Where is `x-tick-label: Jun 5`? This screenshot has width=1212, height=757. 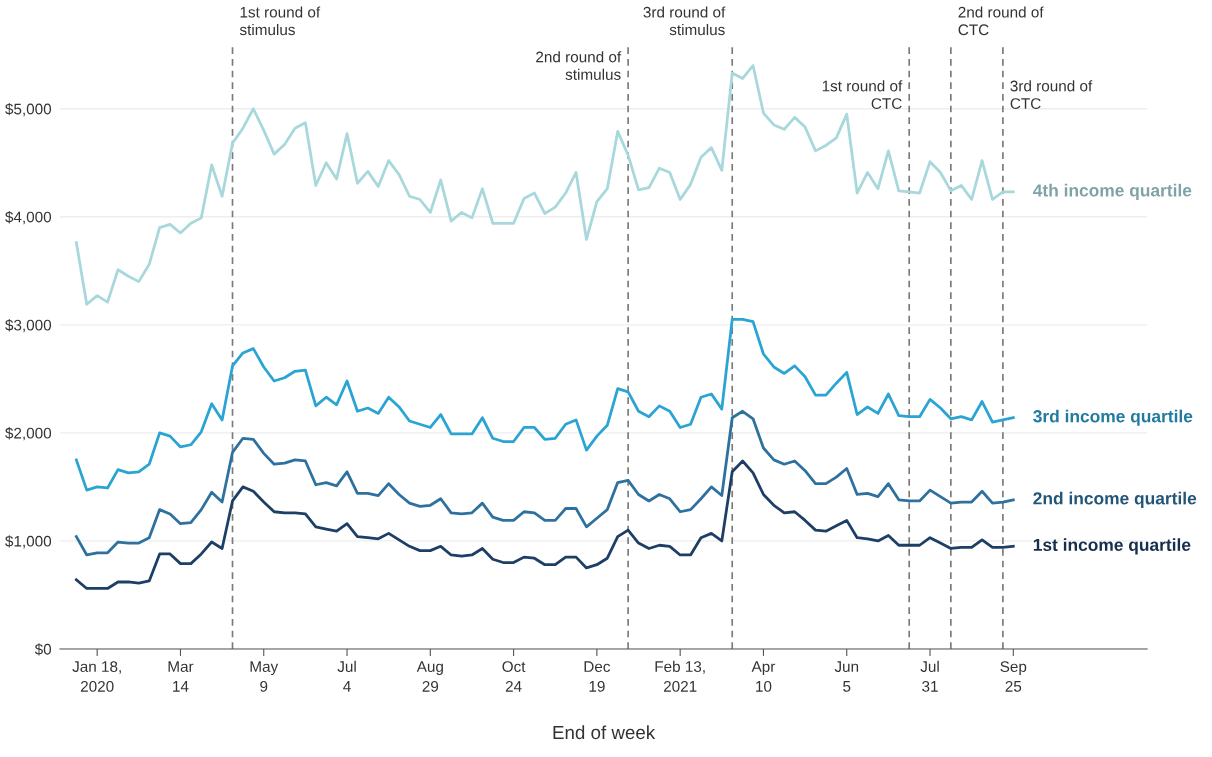 x-tick-label: Jun 5 is located at coordinates (846, 676).